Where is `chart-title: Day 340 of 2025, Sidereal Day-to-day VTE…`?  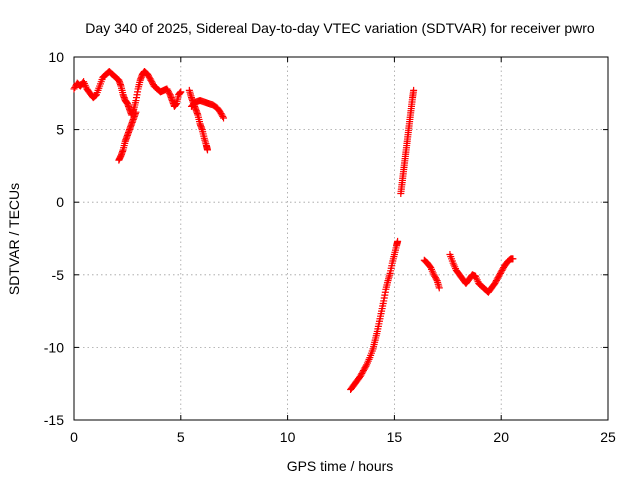 chart-title: Day 340 of 2025, Sidereal Day-to-day VTE… is located at coordinates (340, 28).